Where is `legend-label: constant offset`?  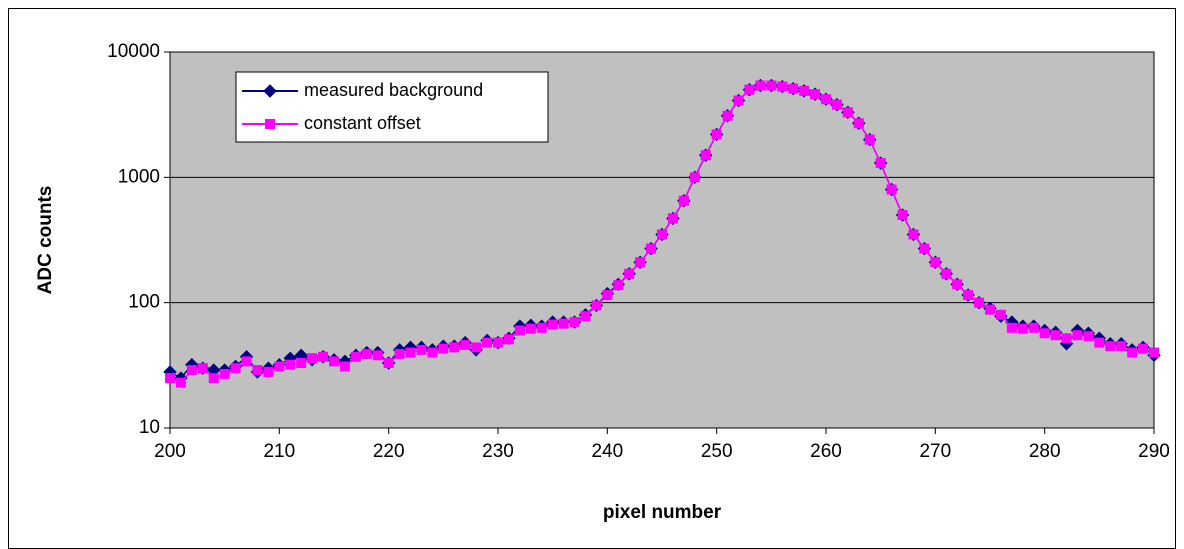
legend-label: constant offset is located at coordinates (362, 123).